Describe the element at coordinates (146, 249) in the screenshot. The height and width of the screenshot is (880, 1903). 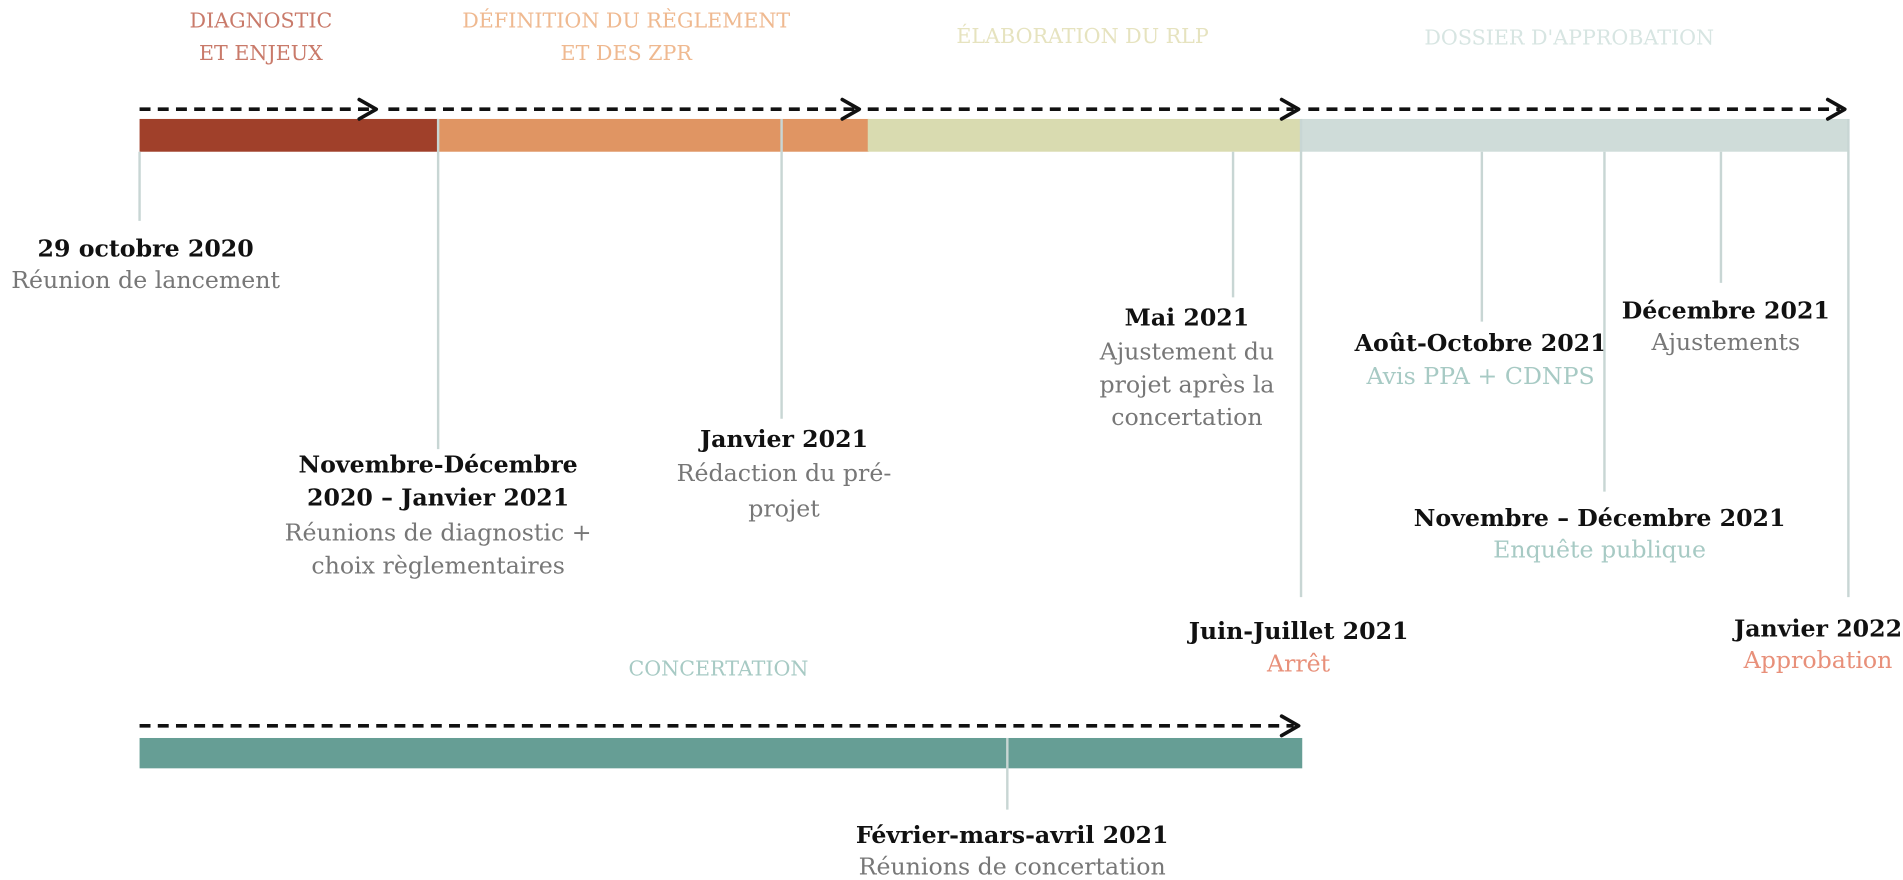
I see `milestone-date: 29 octobre 2020` at that location.